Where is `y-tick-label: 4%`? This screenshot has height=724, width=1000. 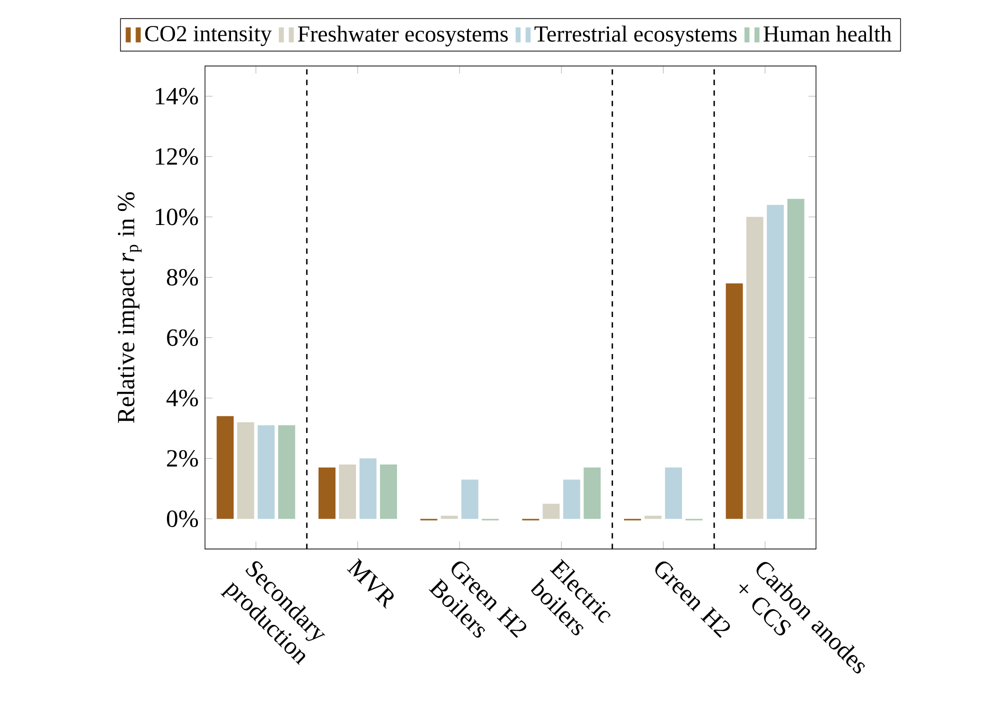
y-tick-label: 4% is located at coordinates (182, 398).